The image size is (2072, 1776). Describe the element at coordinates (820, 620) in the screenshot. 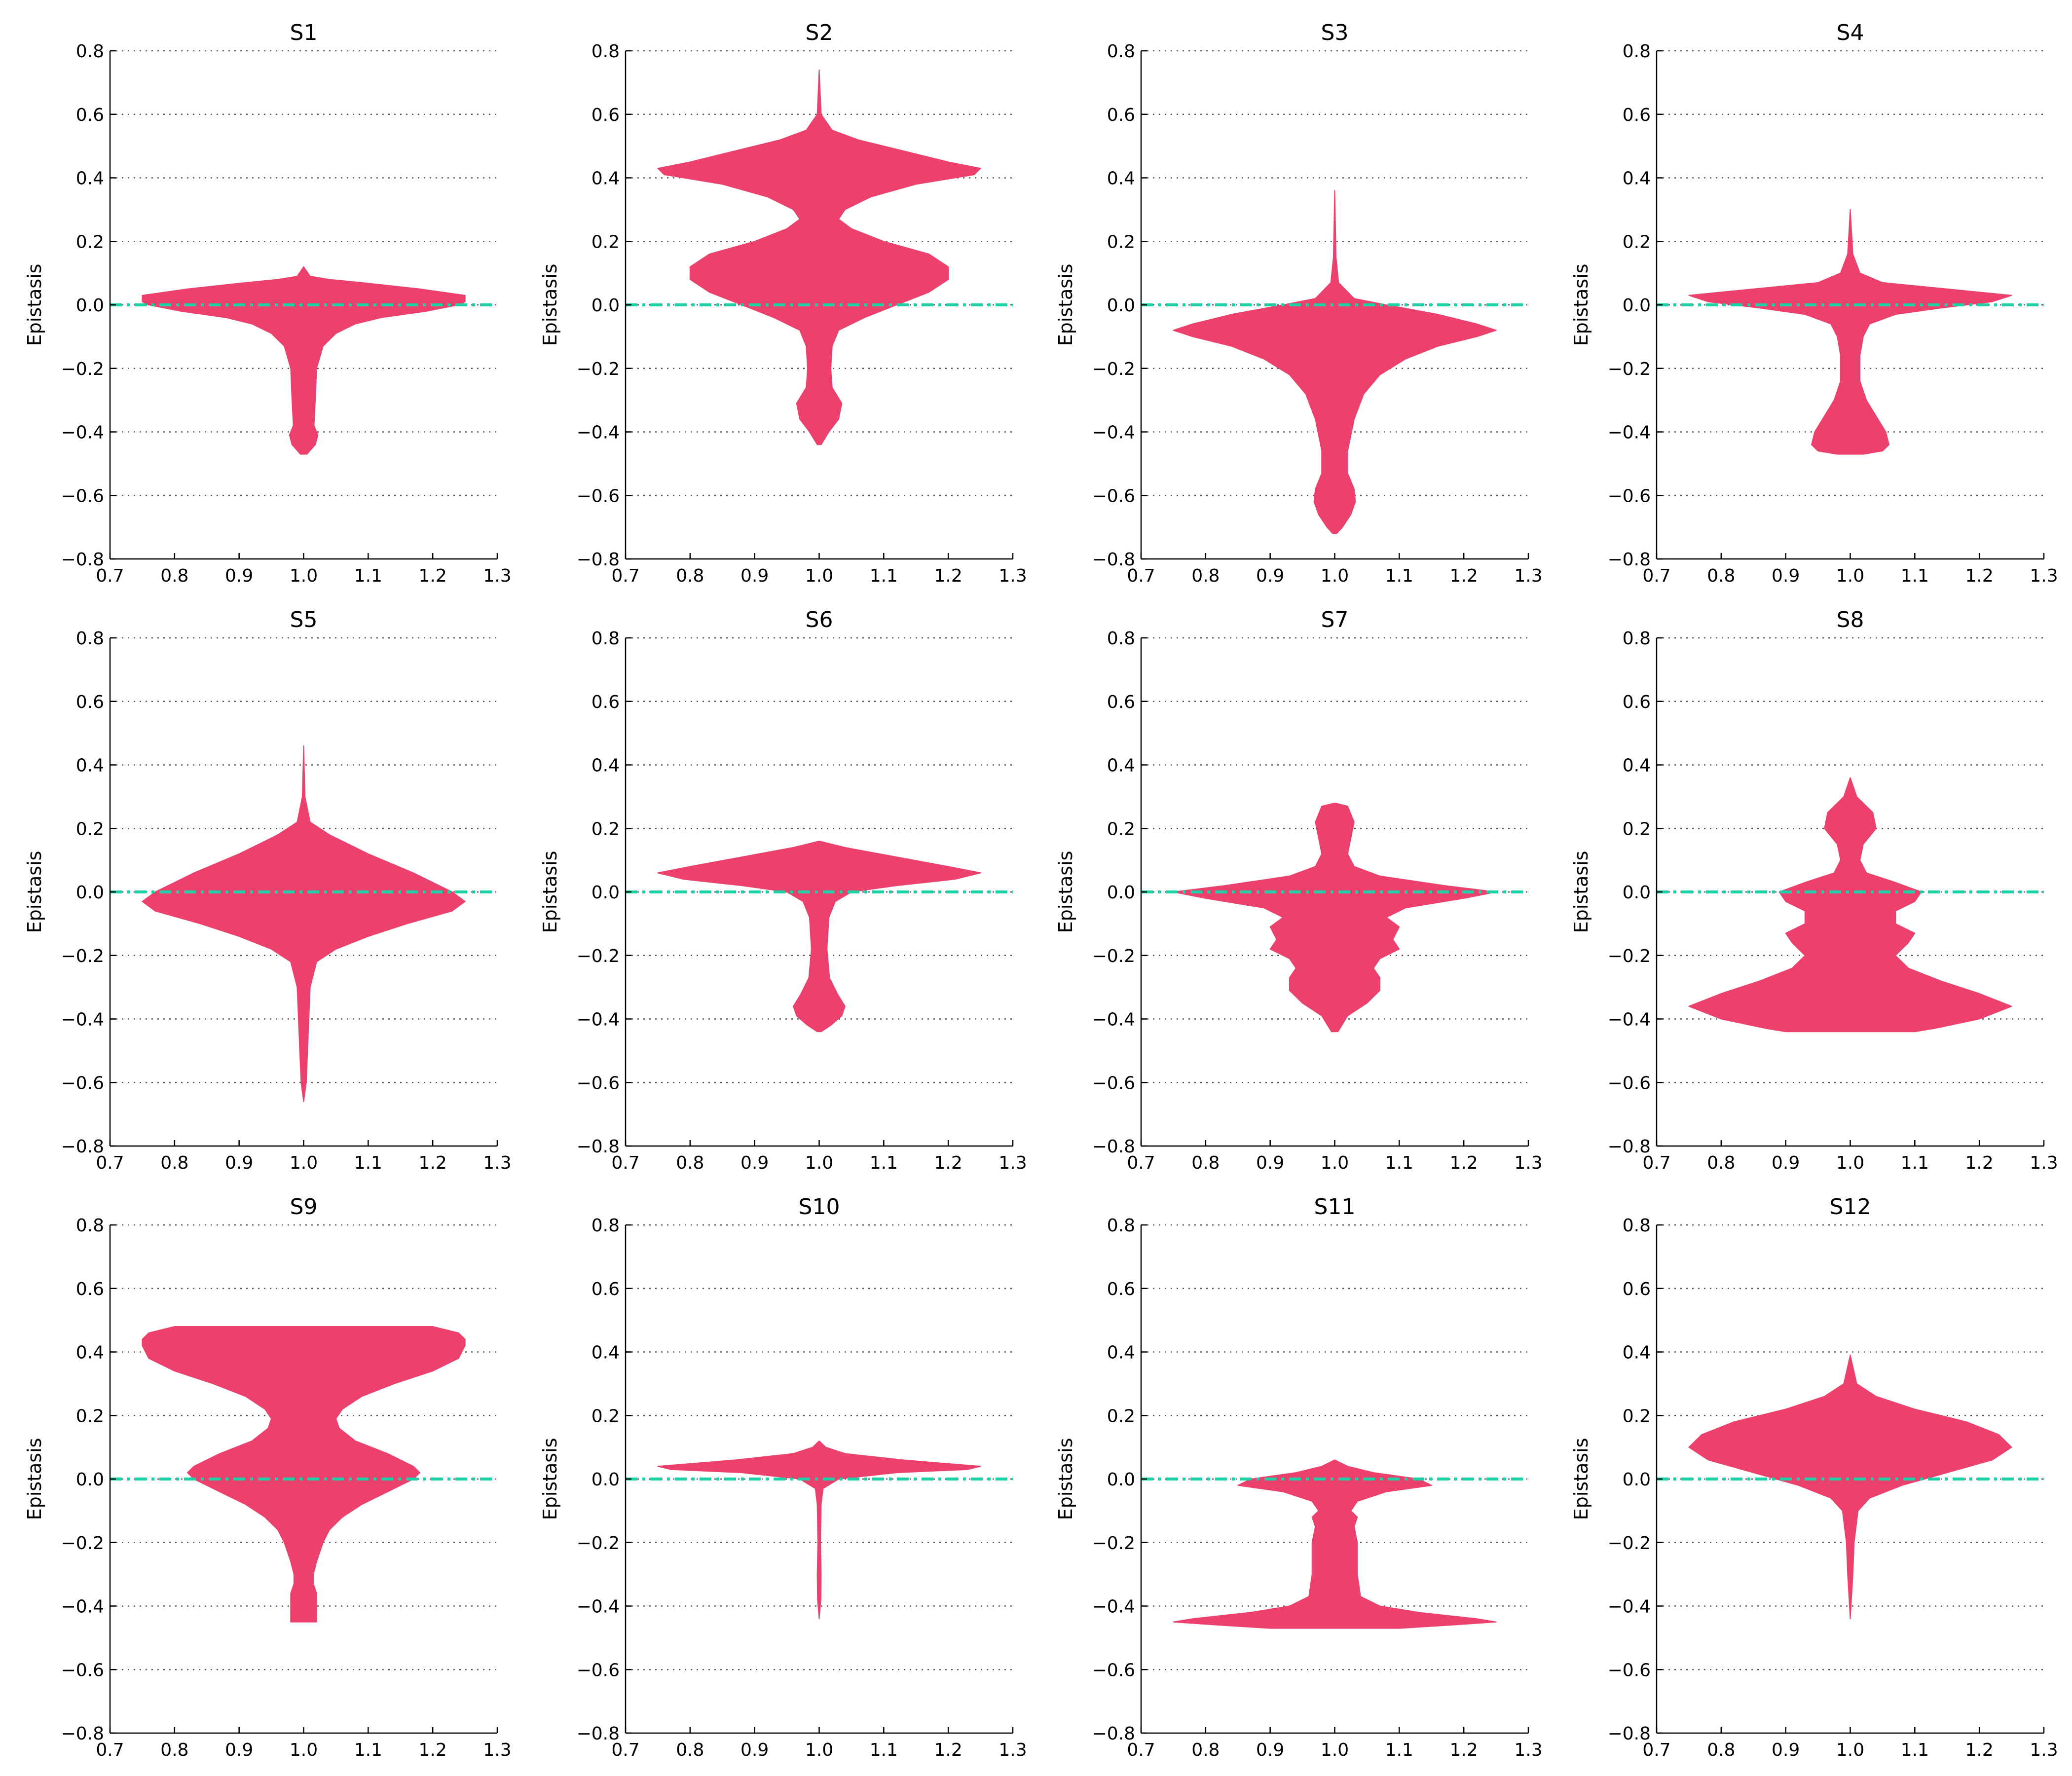

I see `subplot-title: S6` at that location.